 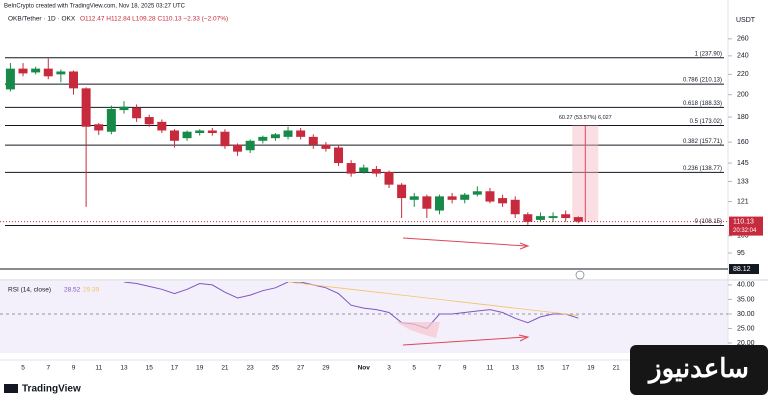 I want to click on rsi-value: 28.52, so click(x=72, y=290).